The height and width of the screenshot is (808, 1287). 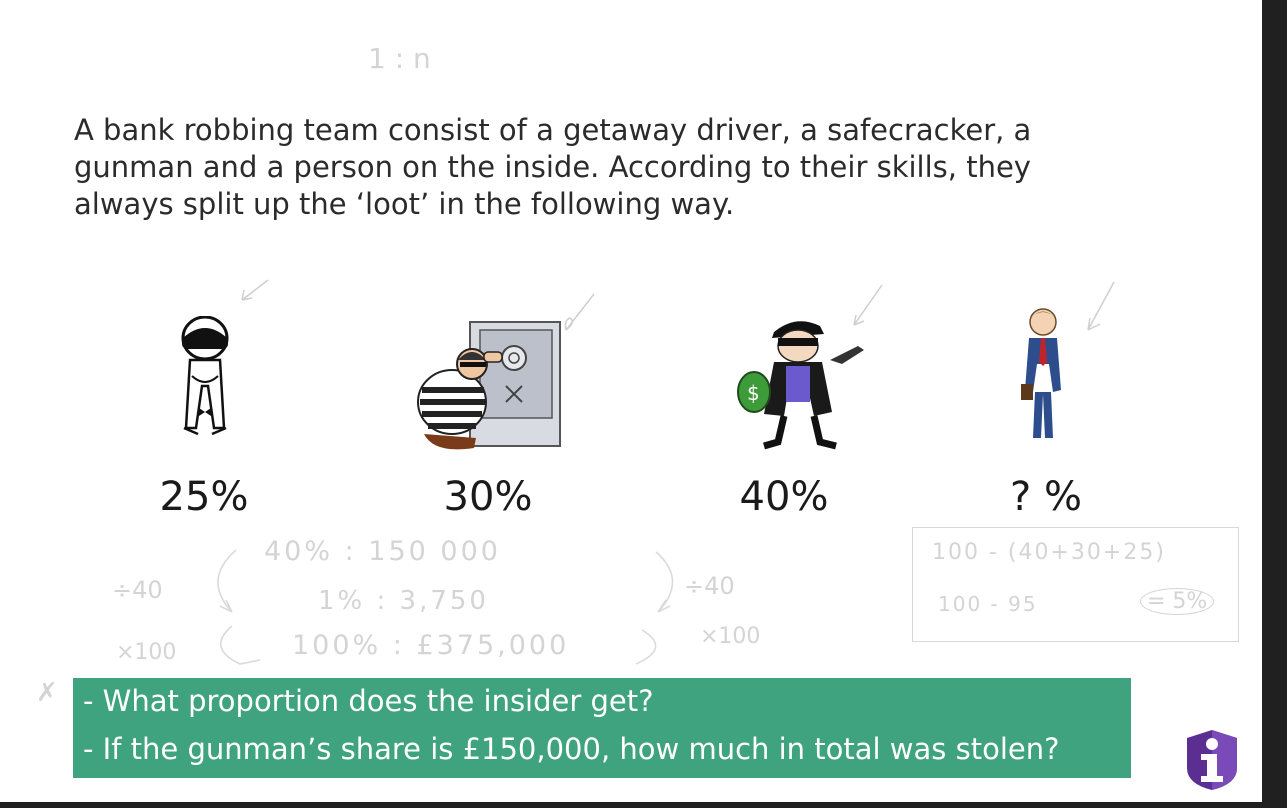 I want to click on annotation-left-divide: ÷40, so click(x=137, y=590).